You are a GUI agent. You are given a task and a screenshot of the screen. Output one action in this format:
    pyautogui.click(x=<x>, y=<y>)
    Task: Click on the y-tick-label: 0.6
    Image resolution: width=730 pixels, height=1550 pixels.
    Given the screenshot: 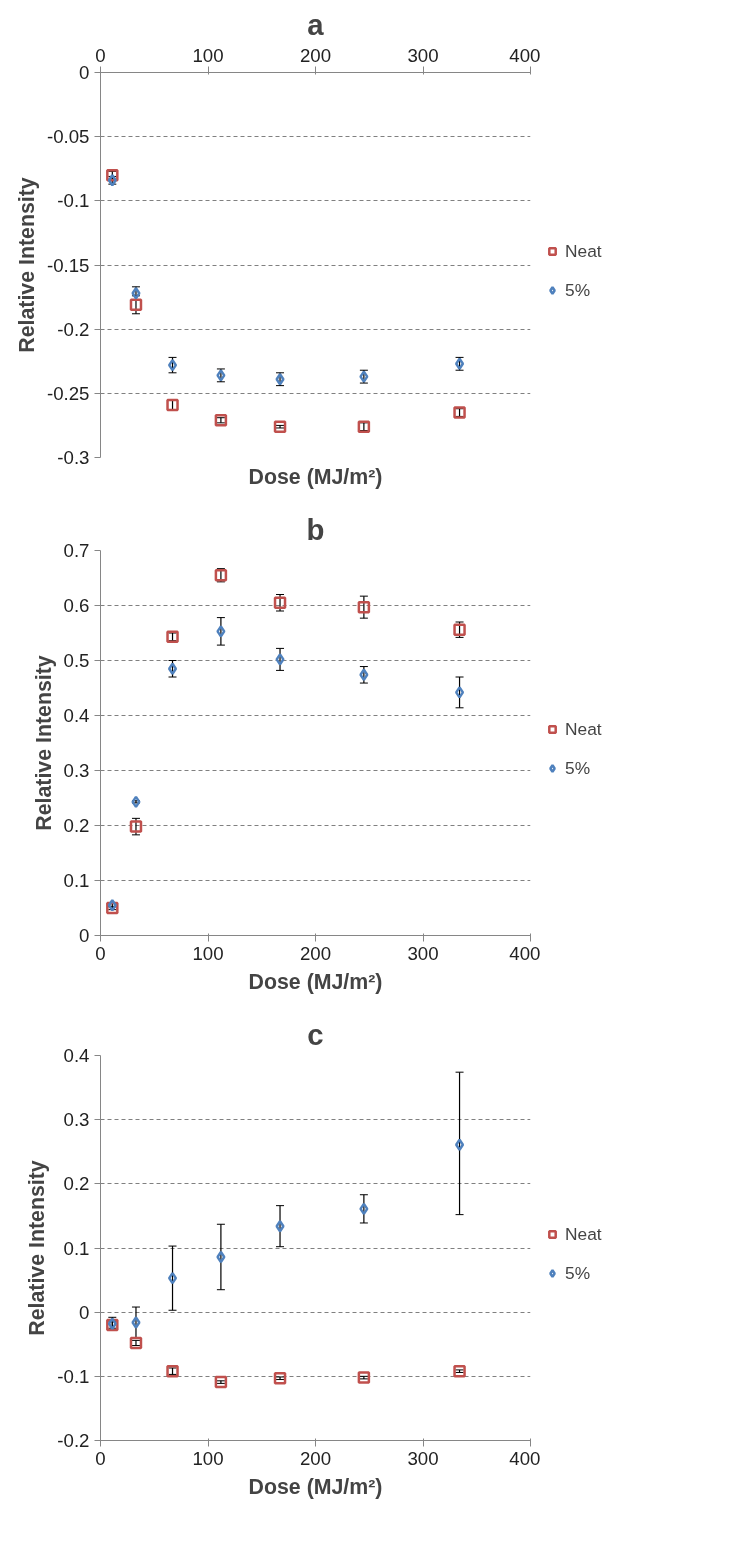 What is the action you would take?
    pyautogui.click(x=76, y=605)
    